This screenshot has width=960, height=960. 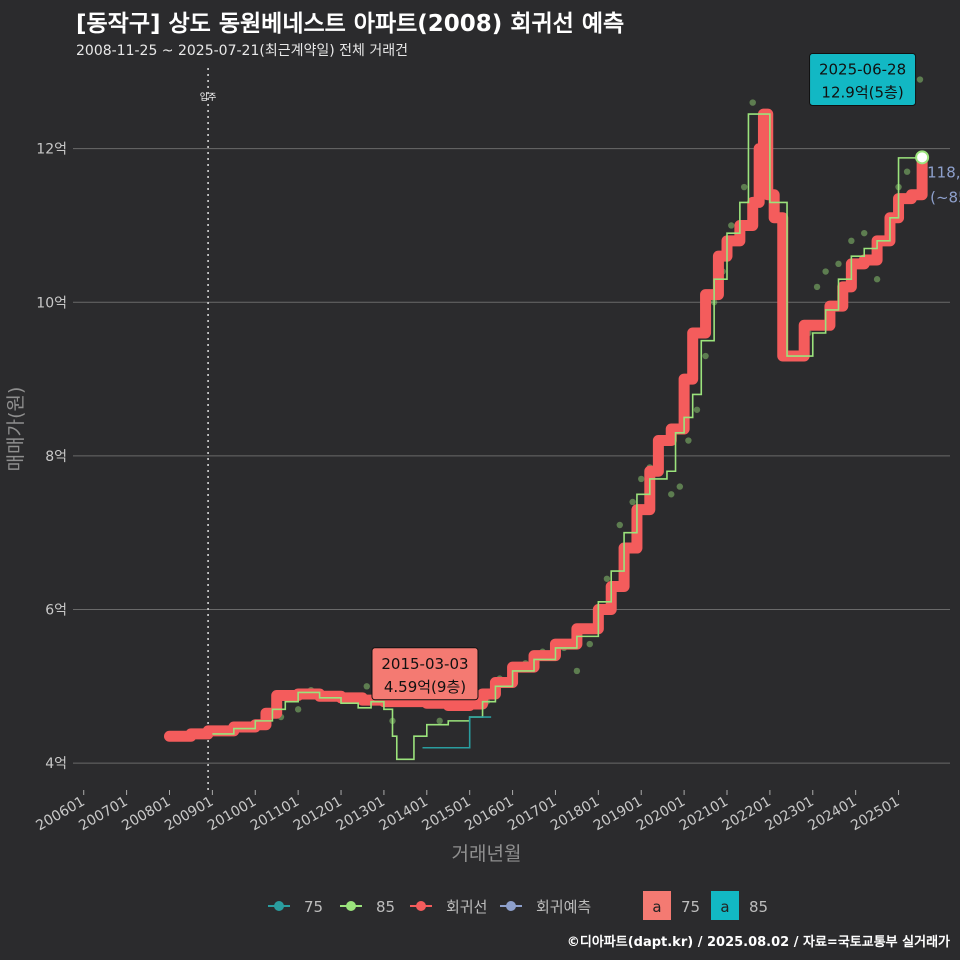 What do you see at coordinates (690, 907) in the screenshot?
I see `legend-box-label-75: 75` at bounding box center [690, 907].